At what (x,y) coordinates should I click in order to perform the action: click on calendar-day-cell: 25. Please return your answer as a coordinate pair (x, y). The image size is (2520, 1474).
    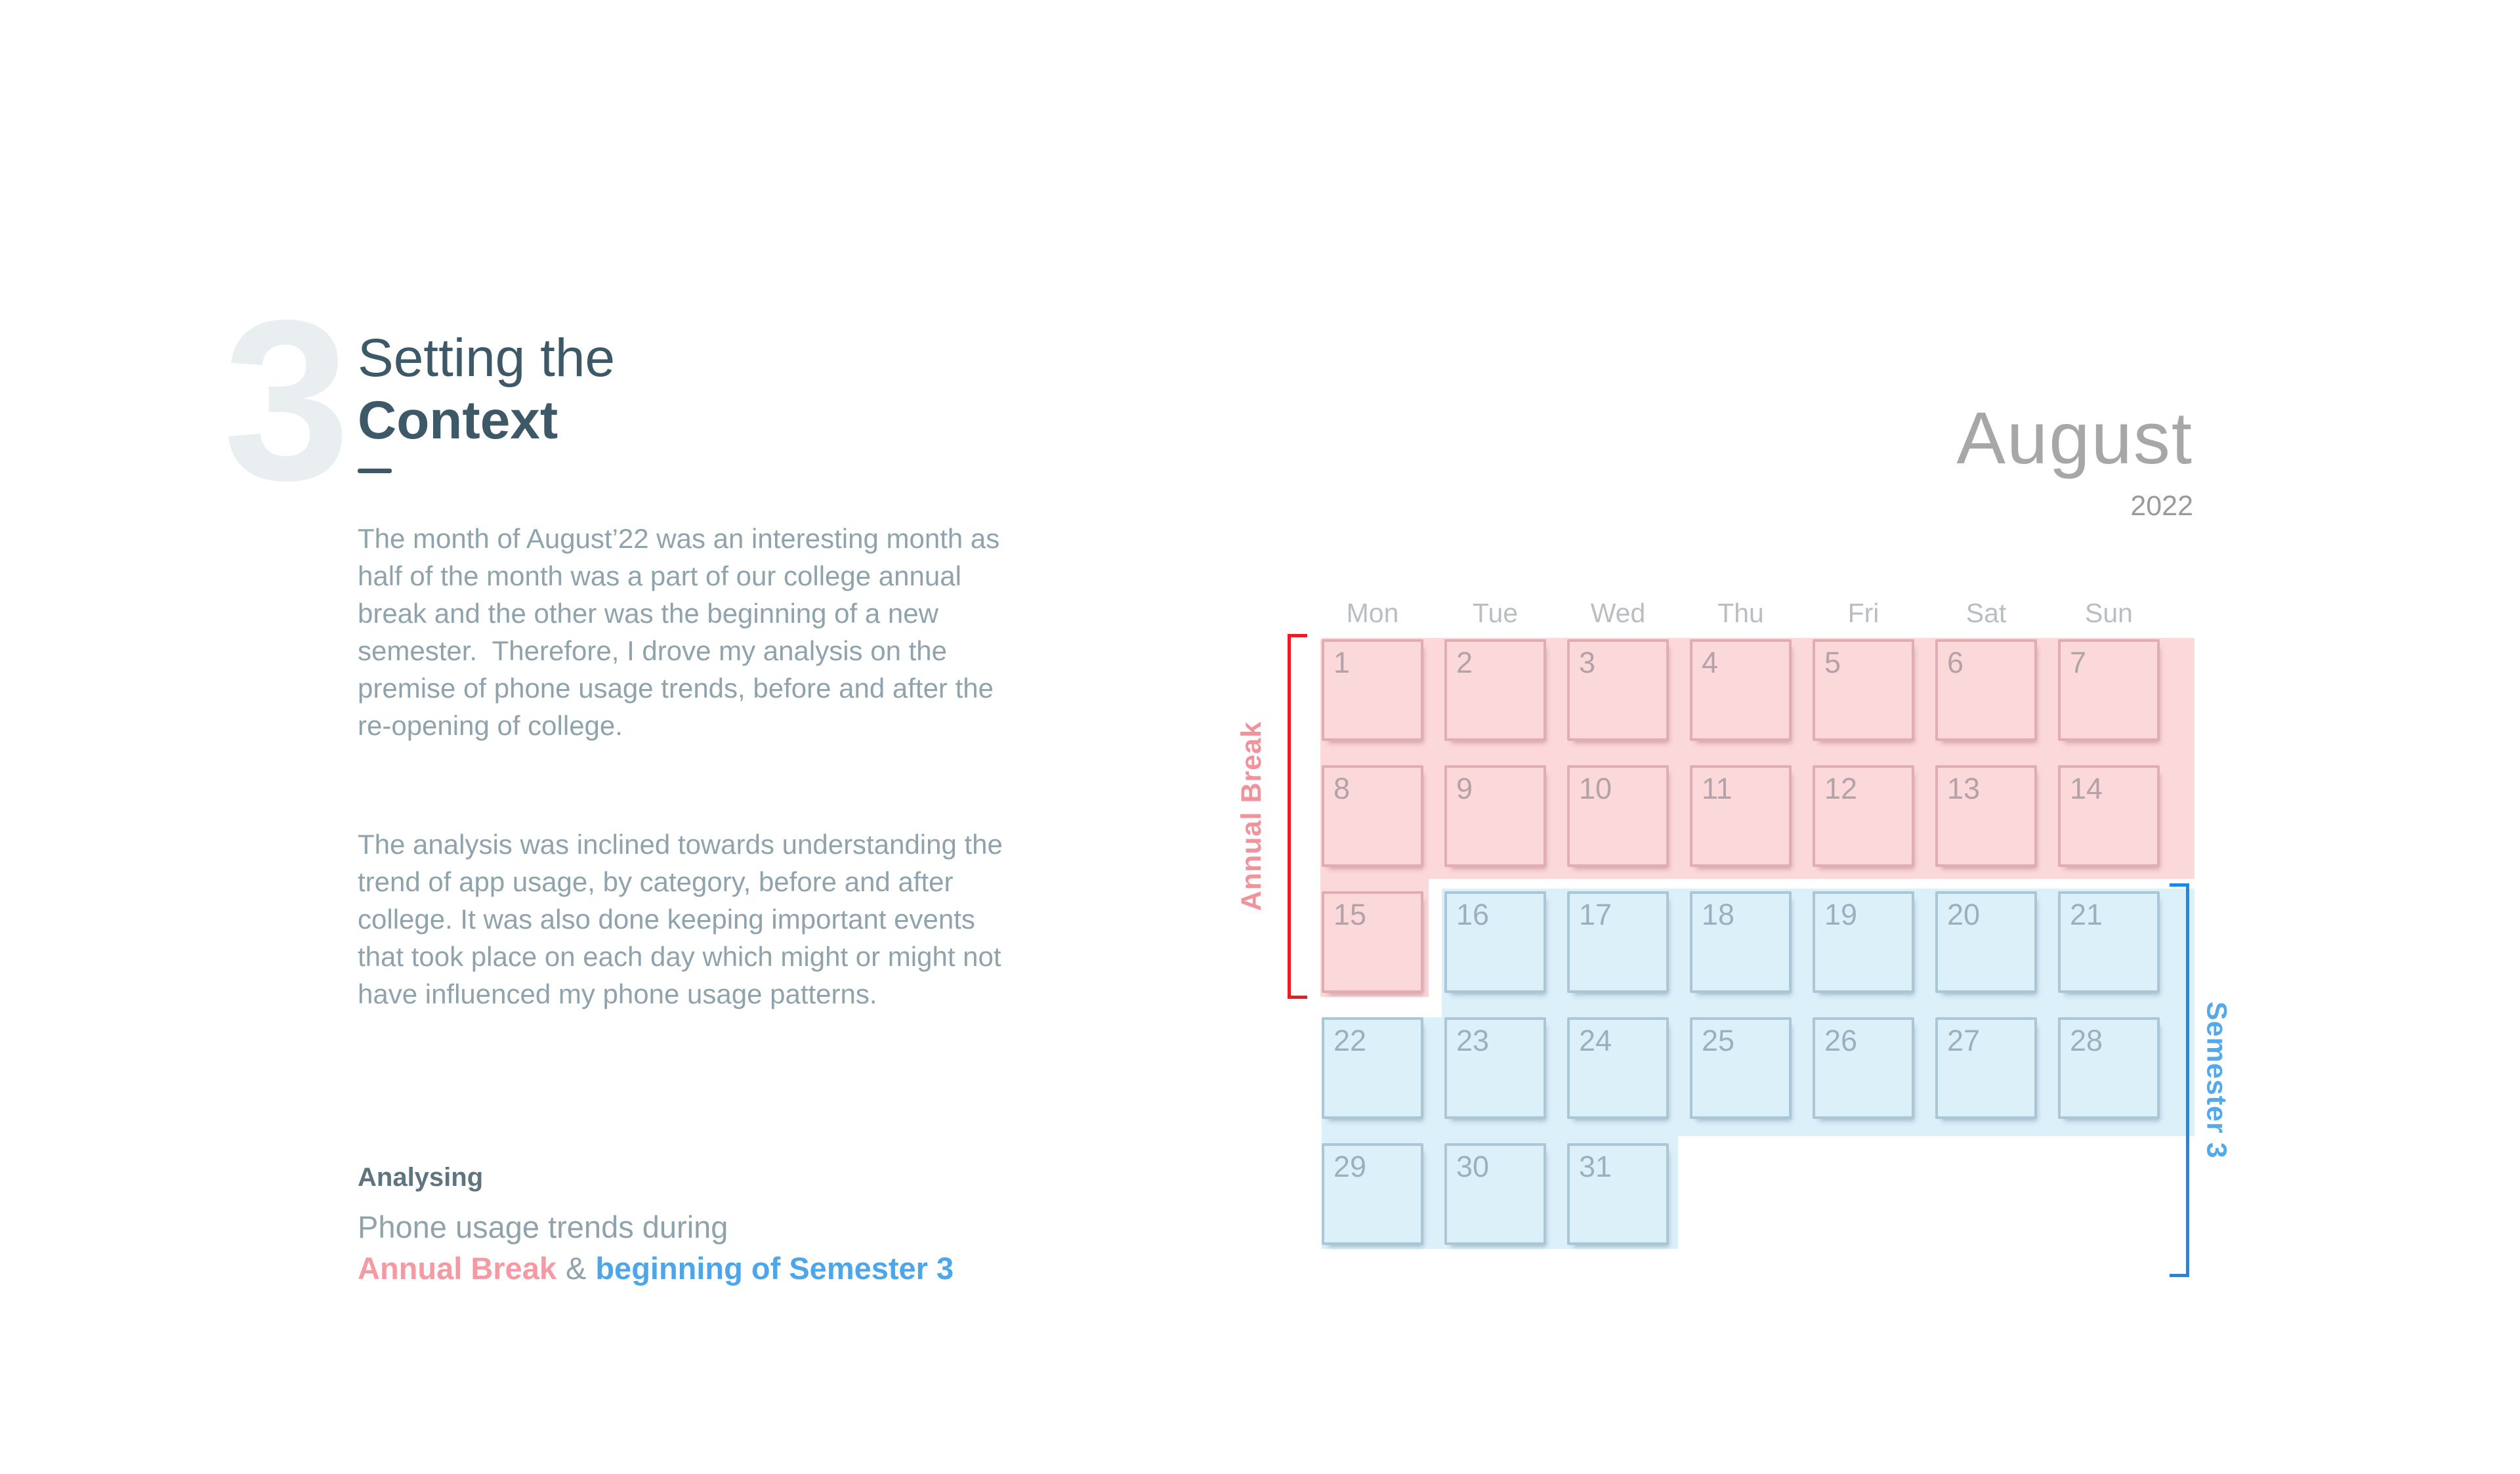
    Looking at the image, I should click on (1741, 1068).